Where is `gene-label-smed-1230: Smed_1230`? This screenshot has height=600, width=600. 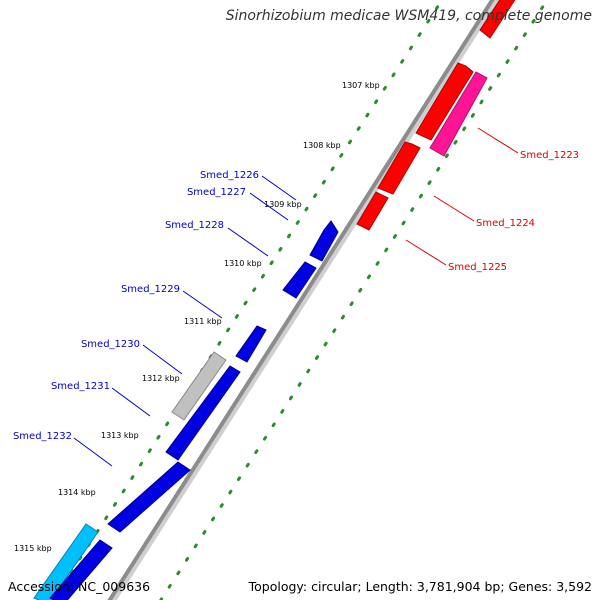
gene-label-smed-1230: Smed_1230 is located at coordinates (110, 344).